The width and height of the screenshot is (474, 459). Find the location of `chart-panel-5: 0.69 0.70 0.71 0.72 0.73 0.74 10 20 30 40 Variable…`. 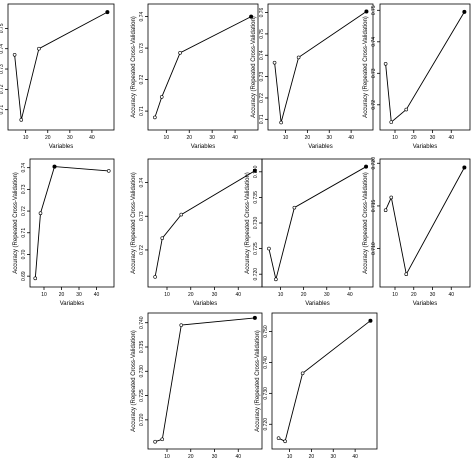

chart-panel-5: 0.69 0.70 0.71 0.72 0.73 0.74 10 20 30 40 Variable… is located at coordinates (64, 232).